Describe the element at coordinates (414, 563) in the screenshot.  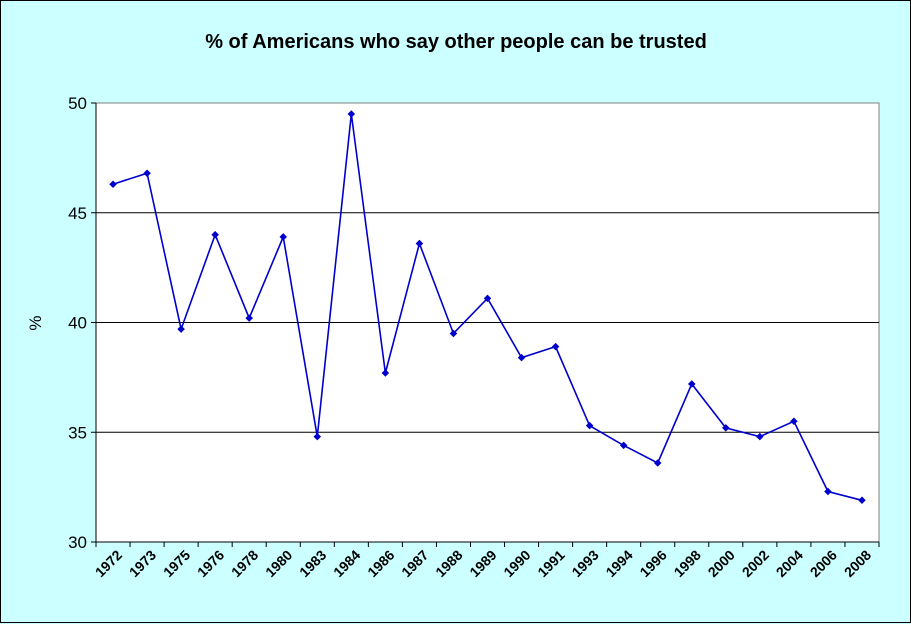
I see `x-tick-label: 1987` at that location.